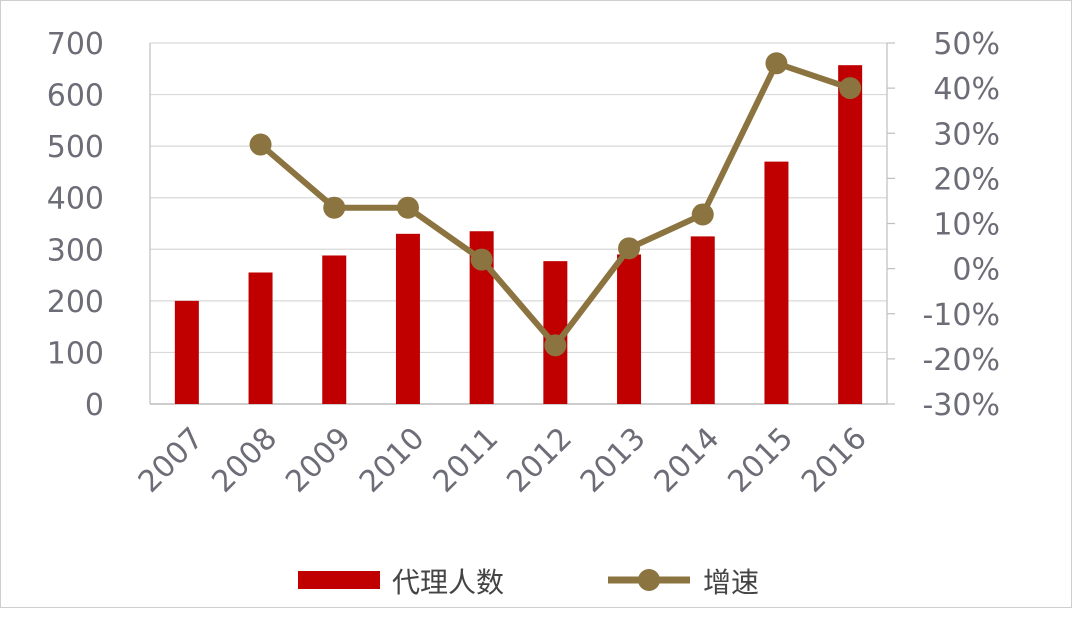  What do you see at coordinates (75, 199) in the screenshot?
I see `left-tick-label: 400` at bounding box center [75, 199].